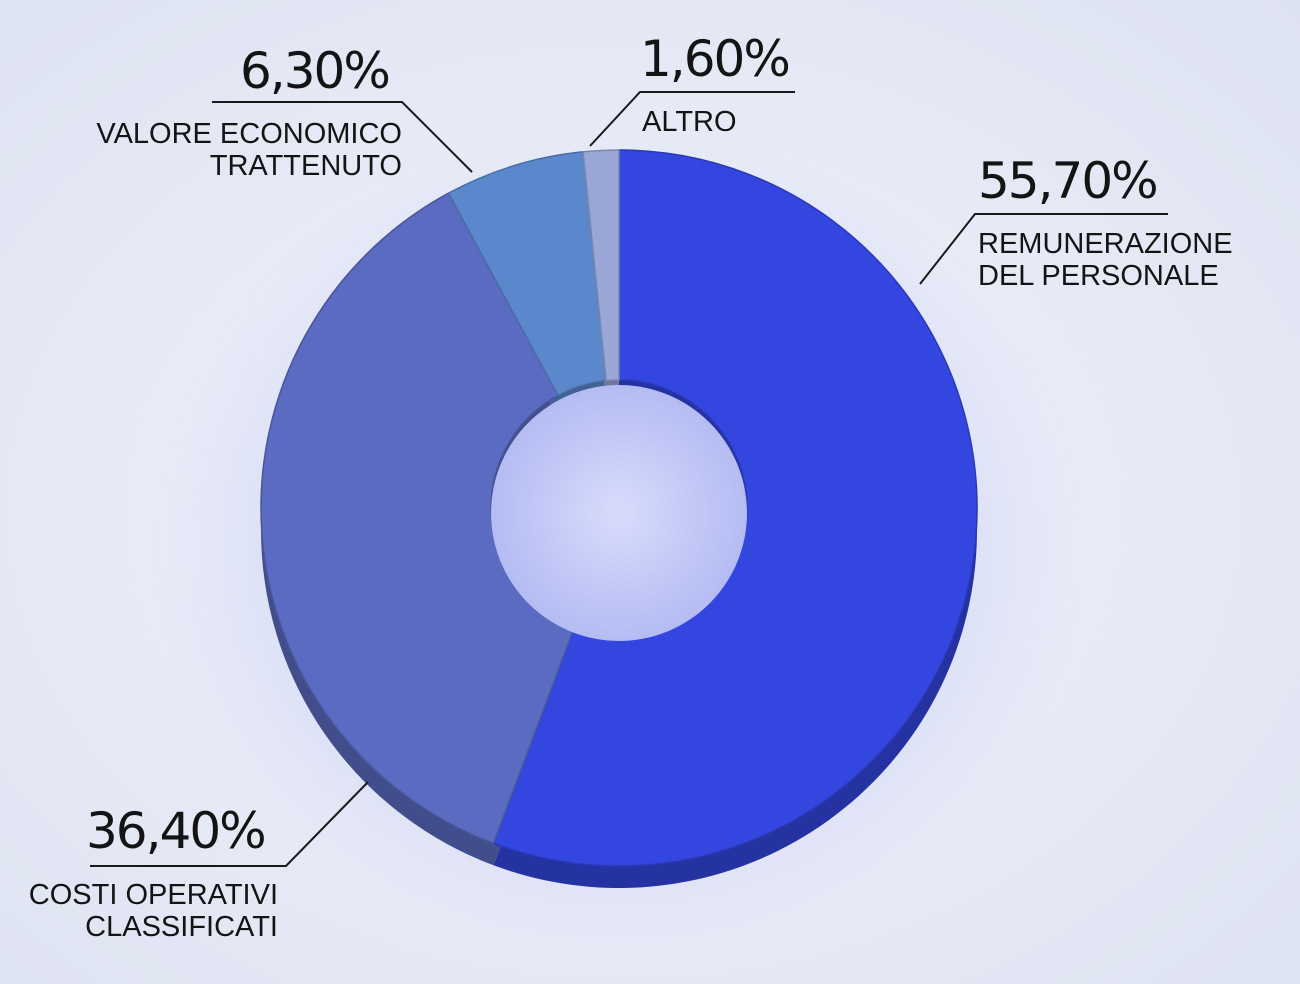  What do you see at coordinates (1098, 276) in the screenshot?
I see `category-label-line: DEL PERSONALE` at bounding box center [1098, 276].